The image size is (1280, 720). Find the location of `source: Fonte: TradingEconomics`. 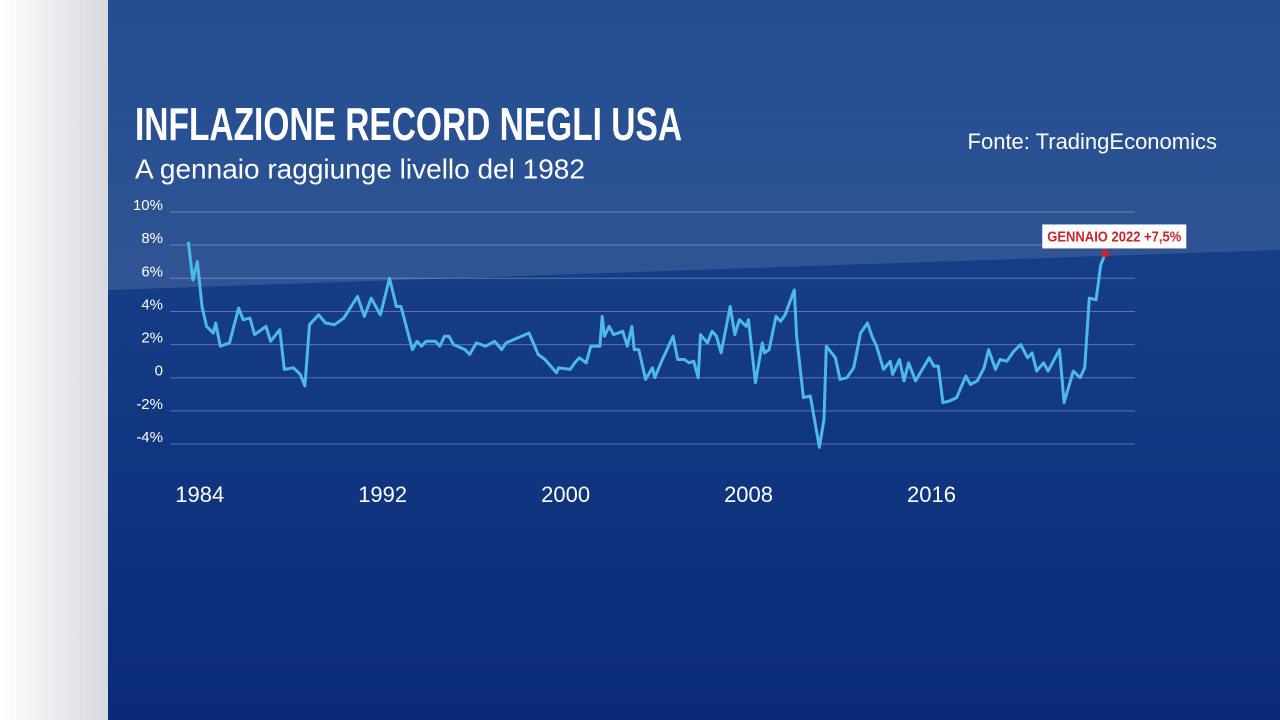

source: Fonte: TradingEconomics is located at coordinates (1092, 141).